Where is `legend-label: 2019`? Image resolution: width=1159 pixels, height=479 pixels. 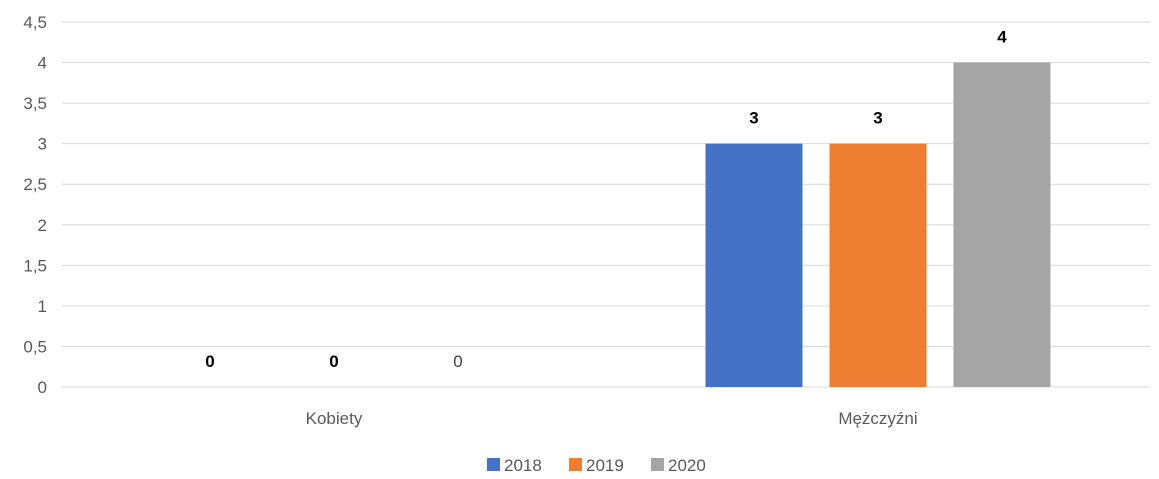 legend-label: 2019 is located at coordinates (605, 465).